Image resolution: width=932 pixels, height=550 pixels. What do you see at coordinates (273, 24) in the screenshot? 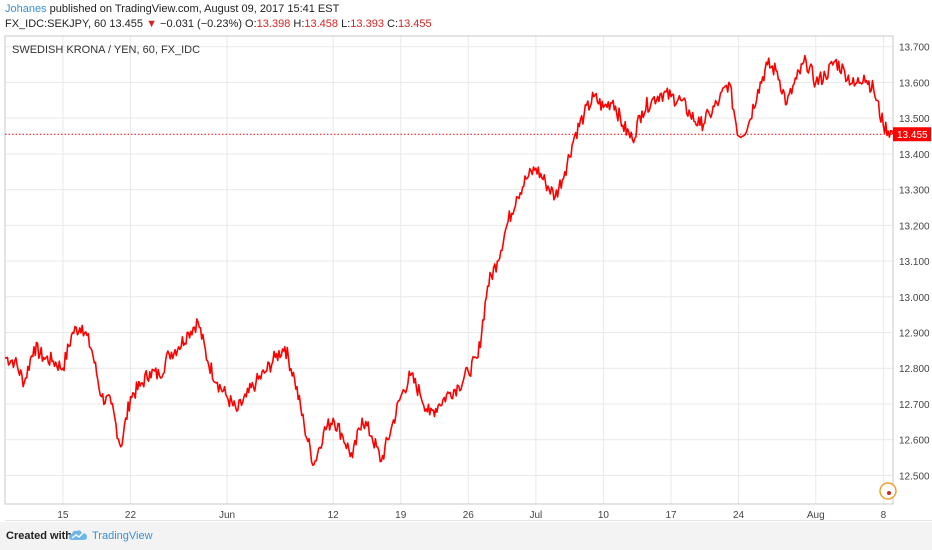
I see `open-value: 13.398` at bounding box center [273, 24].